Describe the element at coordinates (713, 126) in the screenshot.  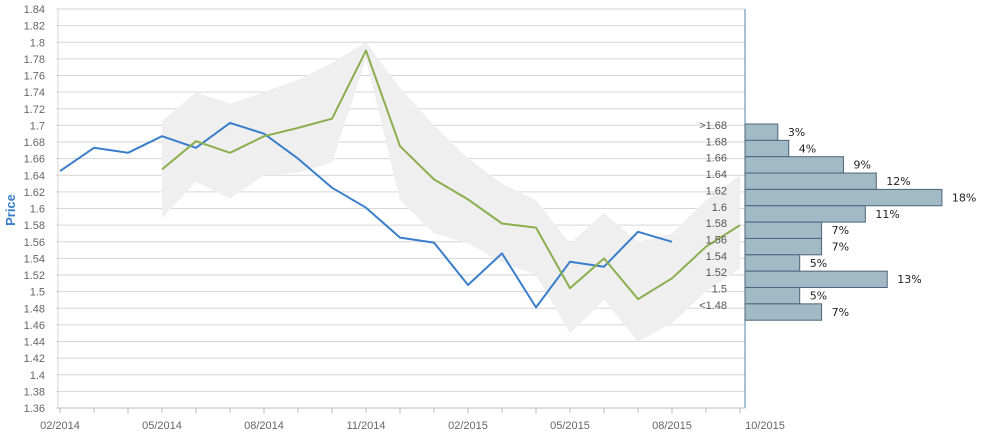
I see `distribution-bin-label: >1.68` at that location.